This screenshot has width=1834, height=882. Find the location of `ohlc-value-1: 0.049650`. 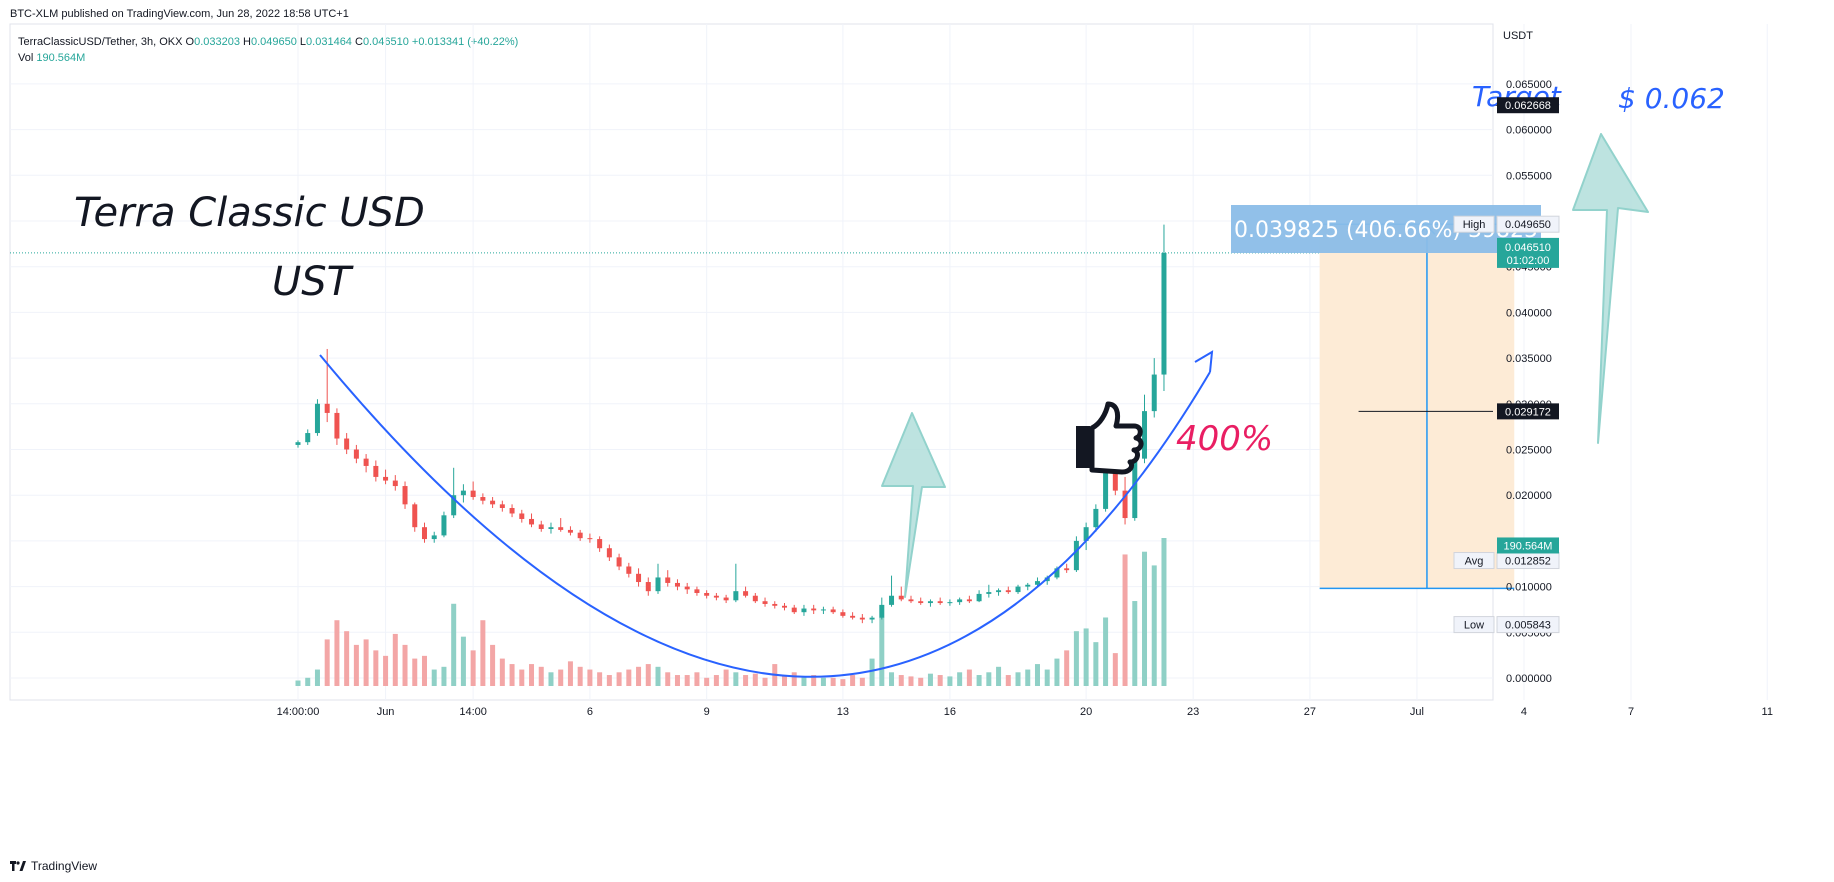

ohlc-value-1: 0.049650 is located at coordinates (273, 42).